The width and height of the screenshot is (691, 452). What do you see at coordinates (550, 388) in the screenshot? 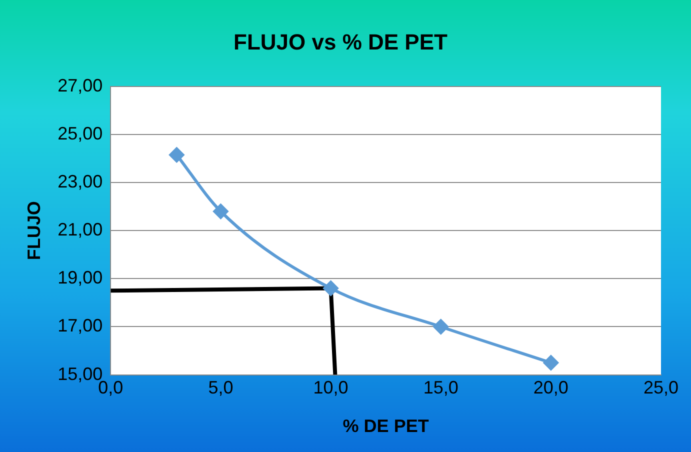
I see `x-tick-label: 20,0` at bounding box center [550, 388].